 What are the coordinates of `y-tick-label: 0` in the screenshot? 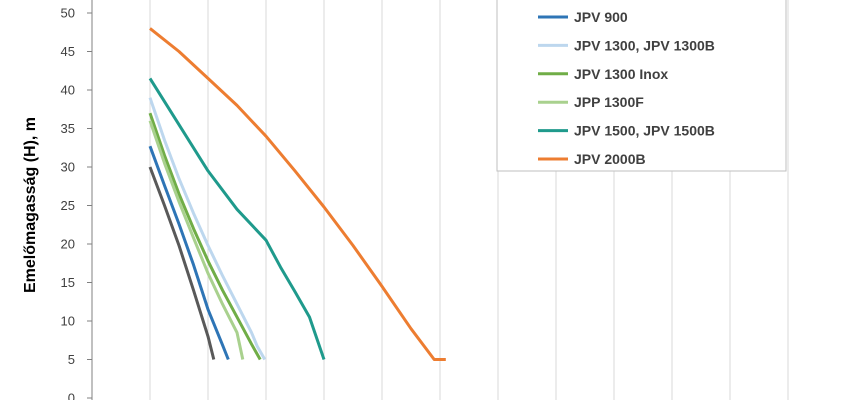 It's located at (71, 395).